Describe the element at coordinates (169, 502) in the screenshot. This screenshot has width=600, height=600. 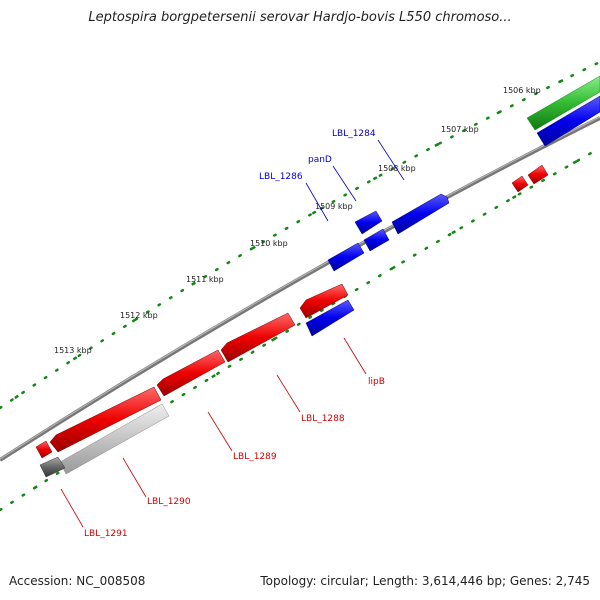
I see `label-LBL_1290: LBL_1290` at that location.